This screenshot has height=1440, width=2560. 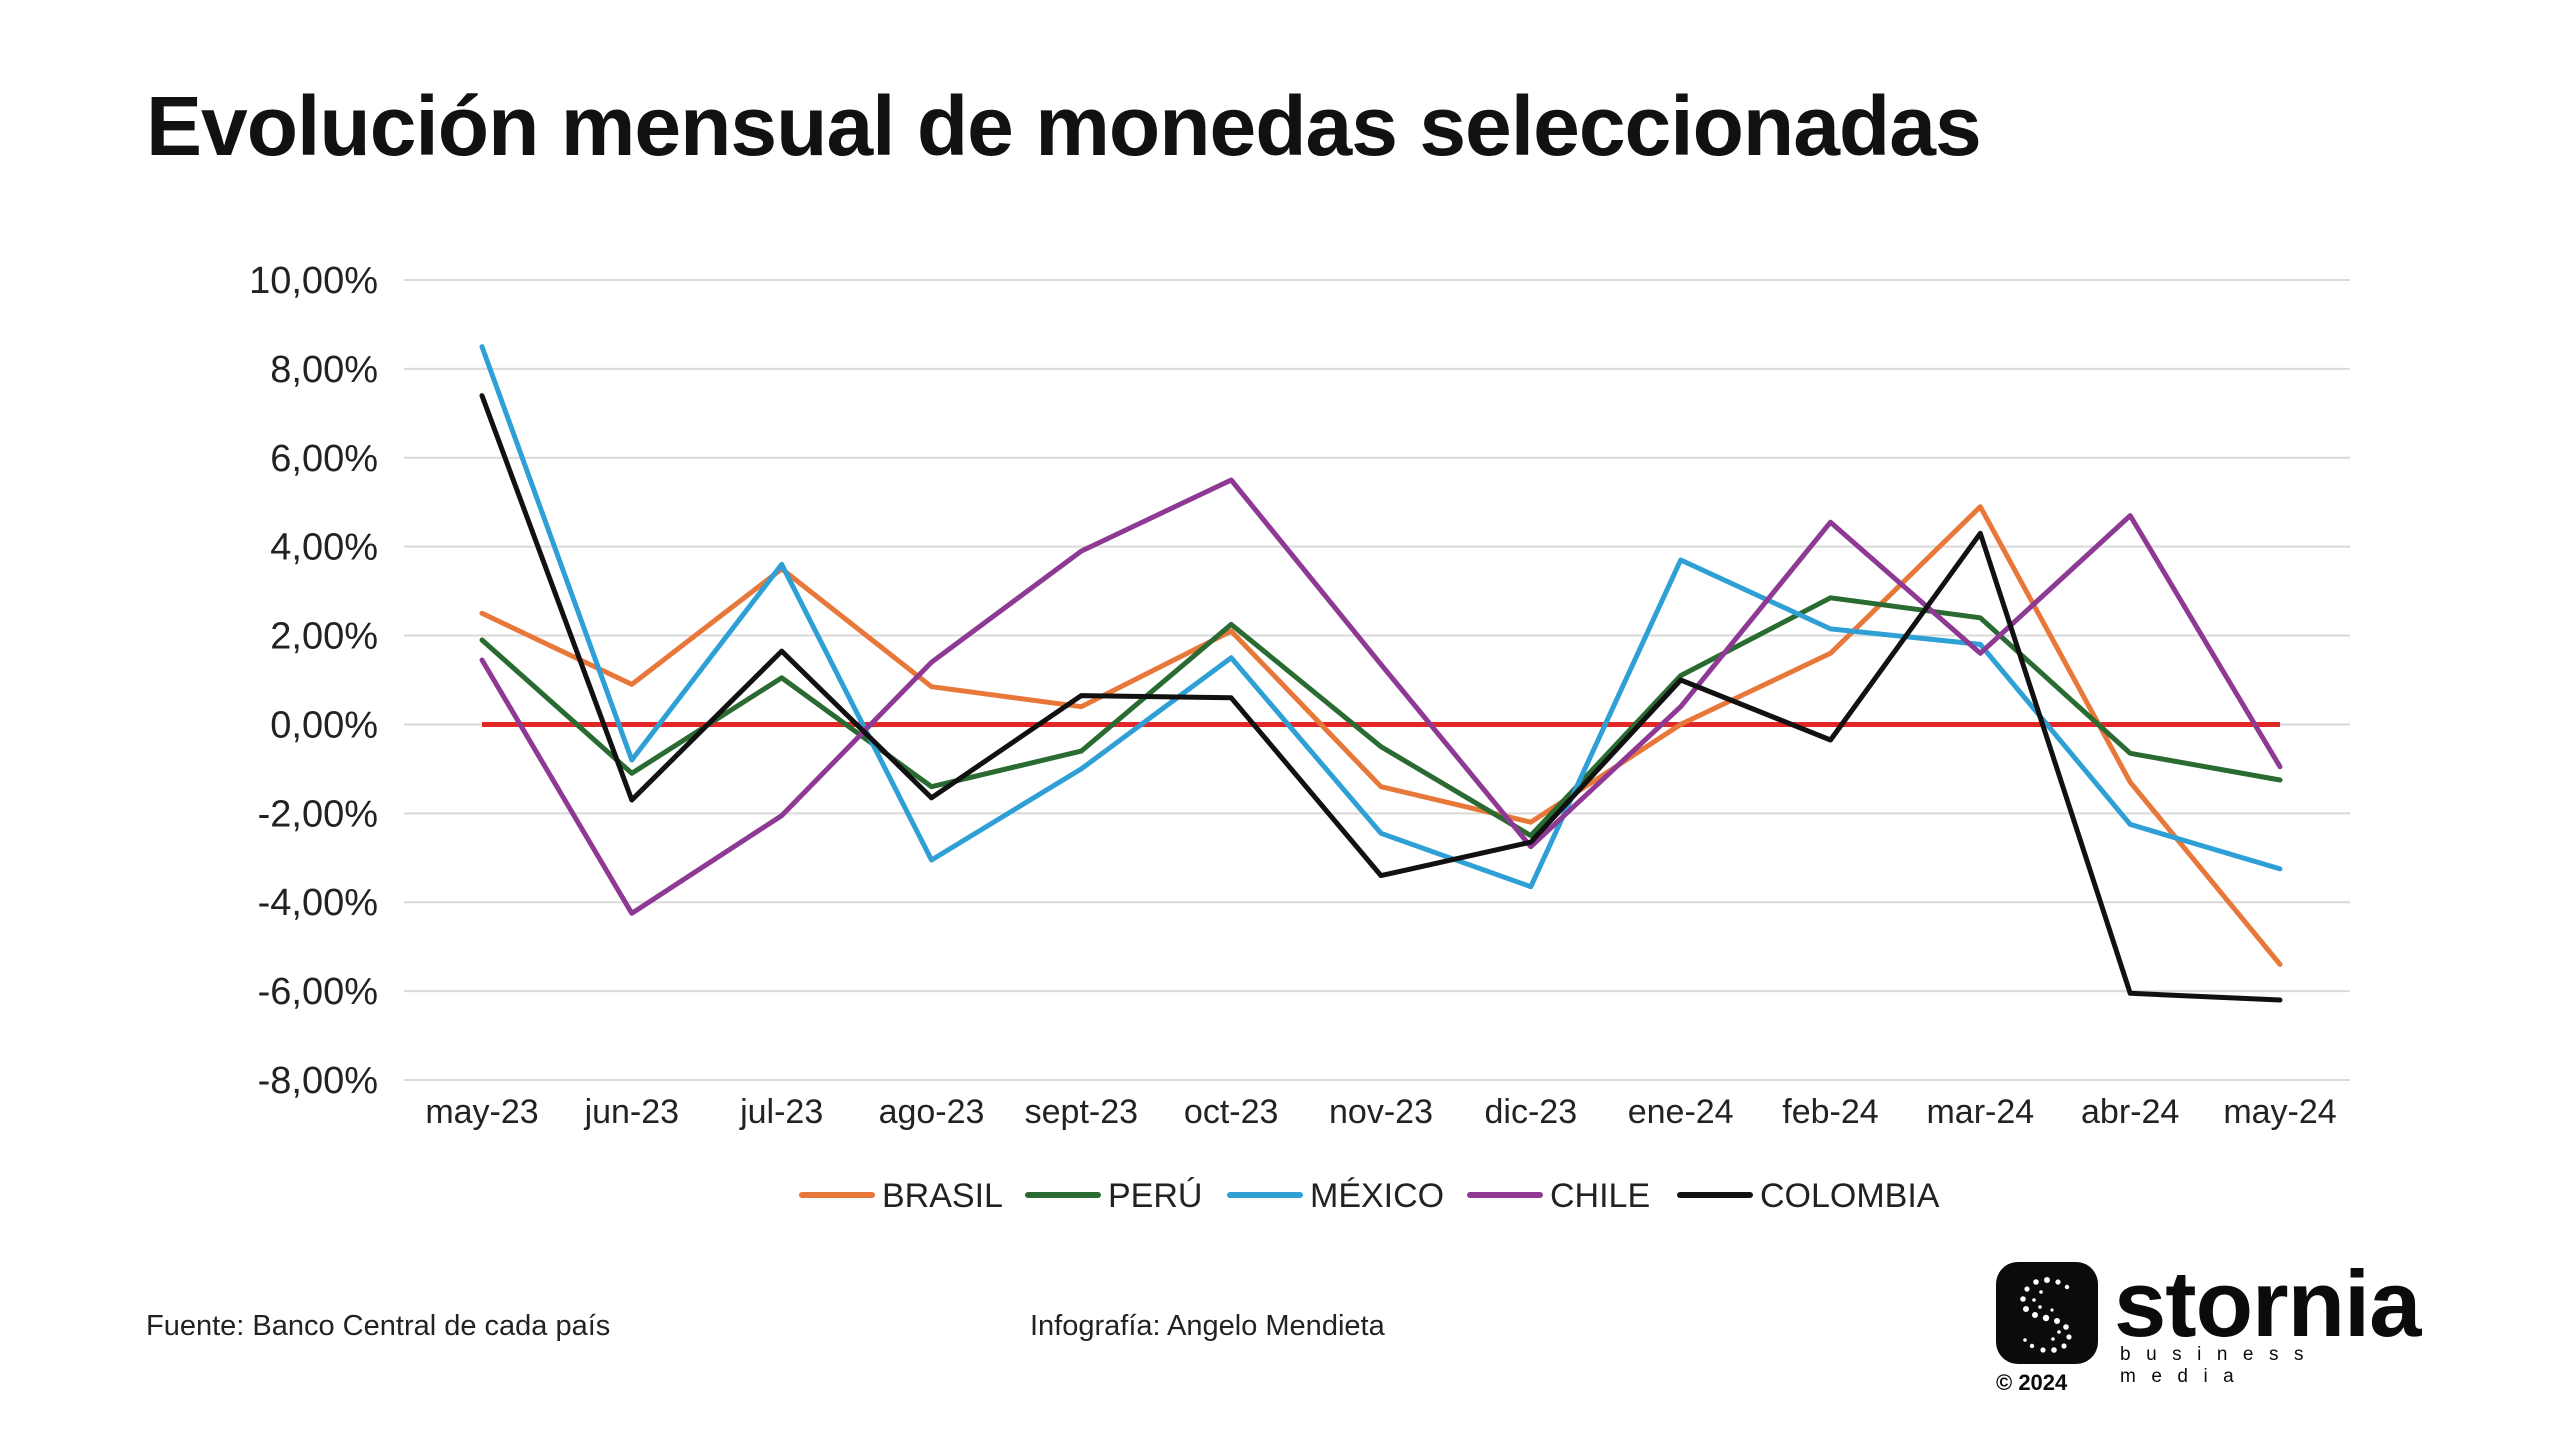 I want to click on y-tick-label: -6,00%, so click(x=318, y=992).